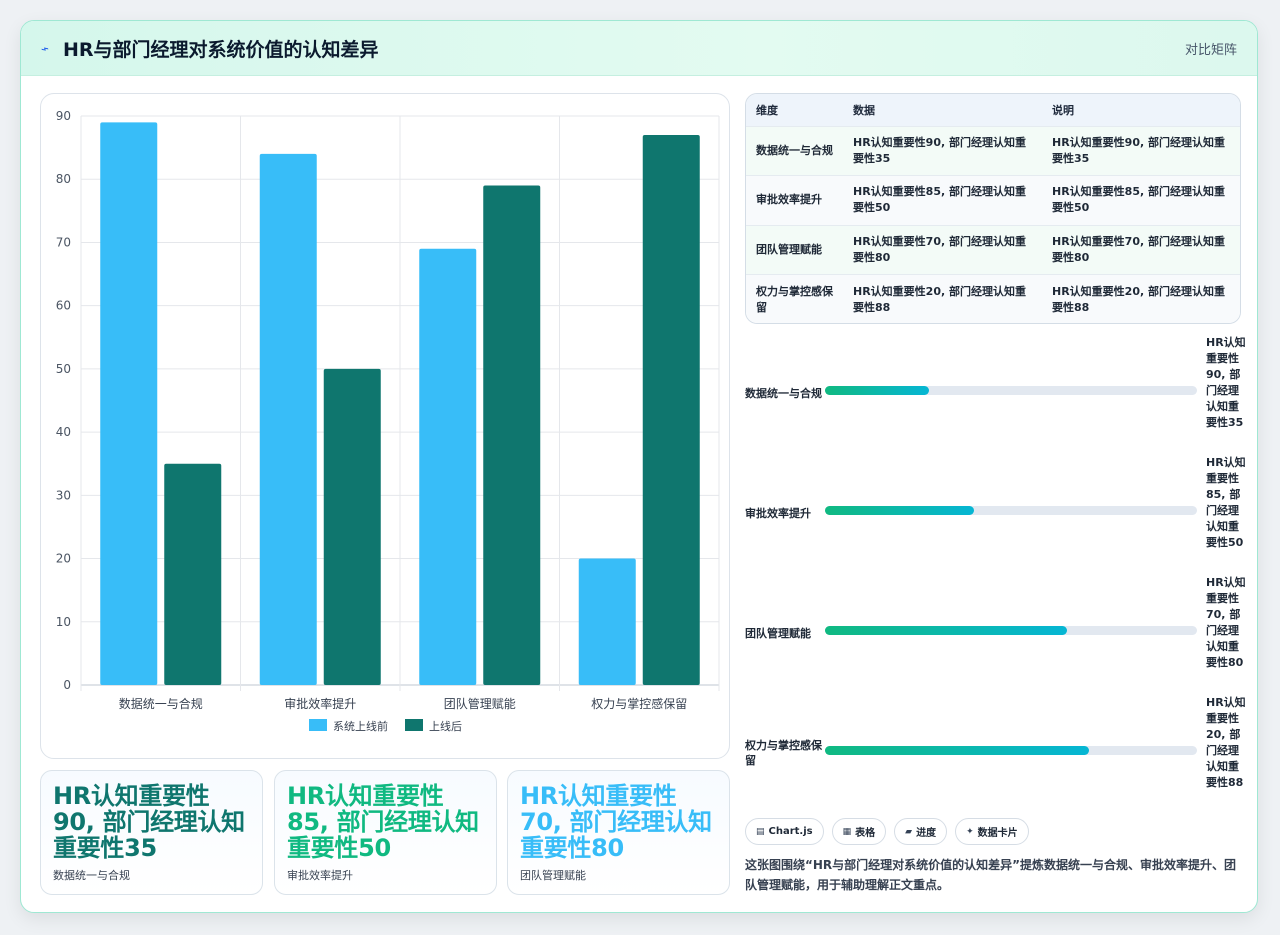  What do you see at coordinates (360, 726) in the screenshot?
I see `legend-label: 系统上线前` at bounding box center [360, 726].